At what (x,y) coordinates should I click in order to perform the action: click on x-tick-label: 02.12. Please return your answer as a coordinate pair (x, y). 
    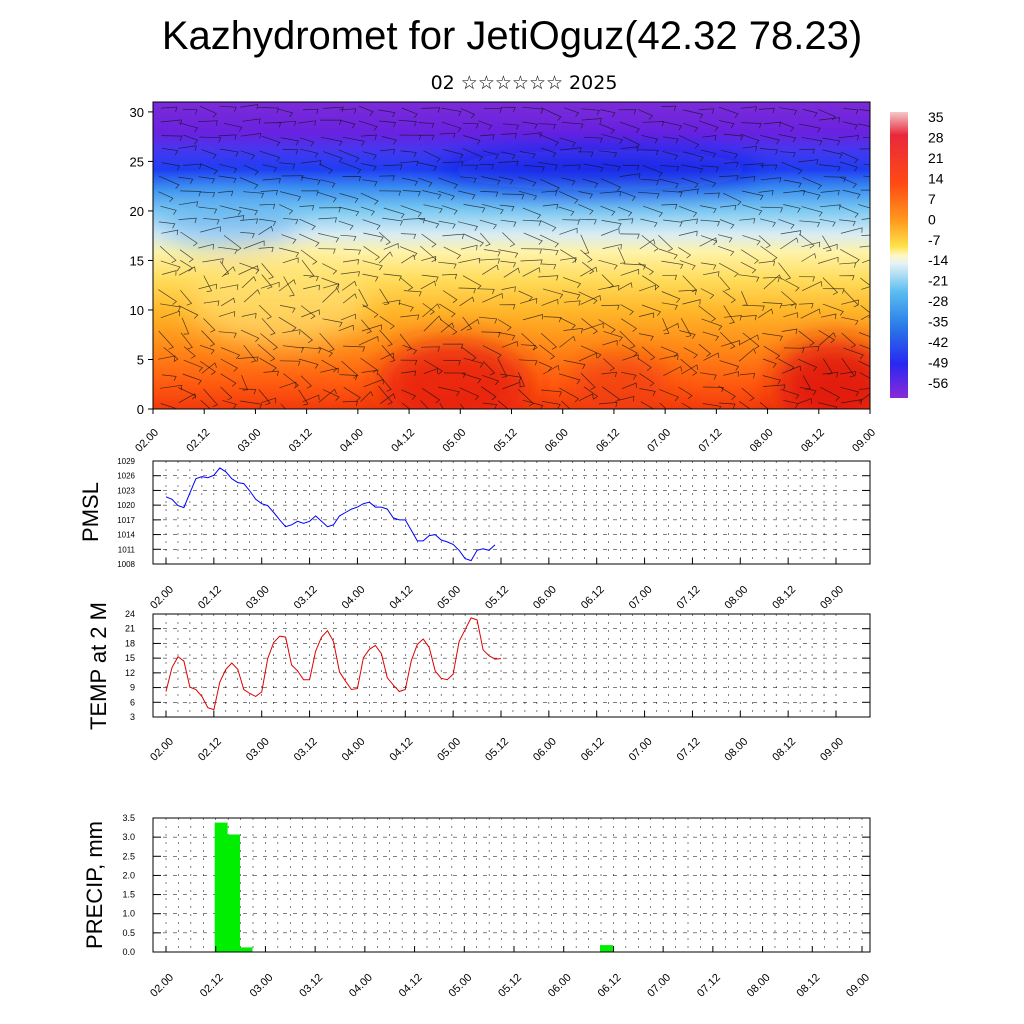
    Looking at the image, I should click on (210, 750).